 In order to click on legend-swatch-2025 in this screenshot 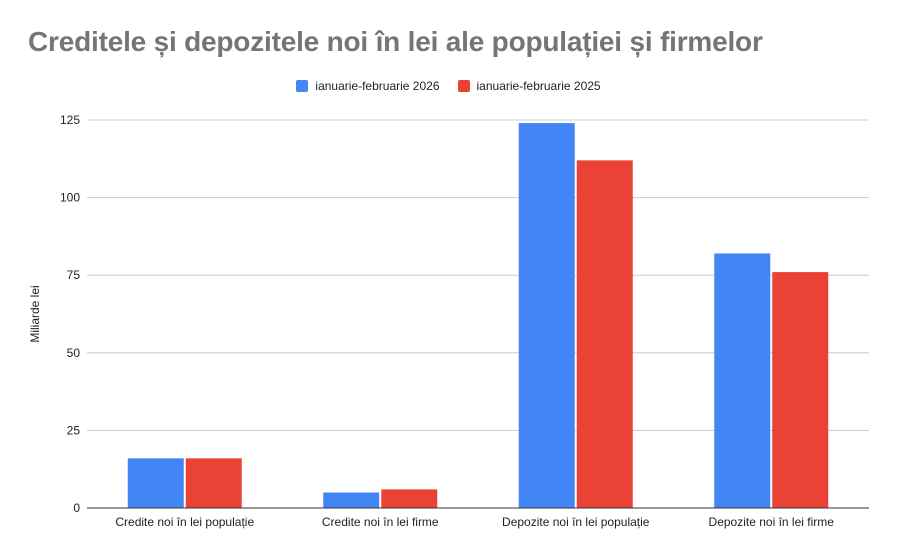, I will do `click(463, 86)`.